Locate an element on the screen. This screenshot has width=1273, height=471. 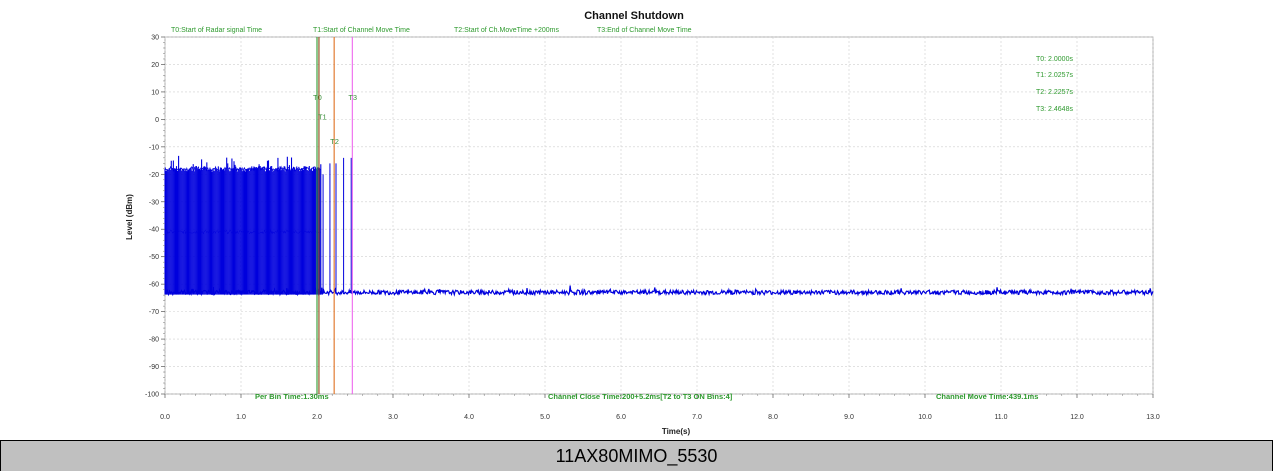
signal-burst-midband is located at coordinates (242, 232).